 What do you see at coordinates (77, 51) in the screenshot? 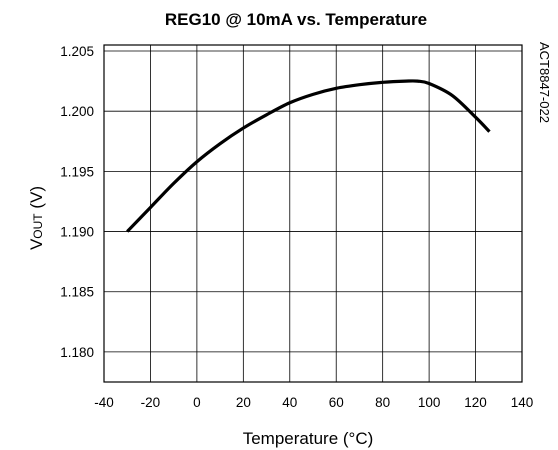
I see `y-tick-label: 1.205` at bounding box center [77, 51].